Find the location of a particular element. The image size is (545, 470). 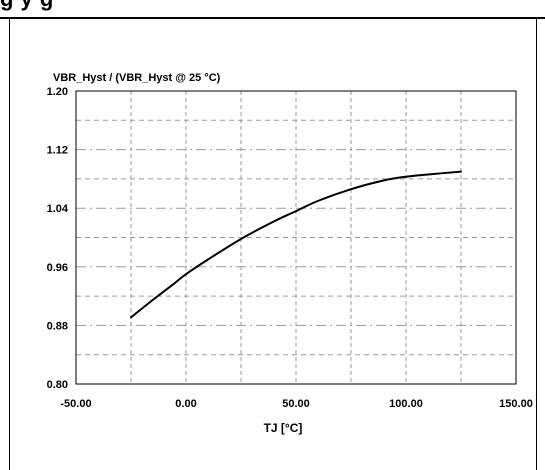

table-left-border is located at coordinates (9, 243).